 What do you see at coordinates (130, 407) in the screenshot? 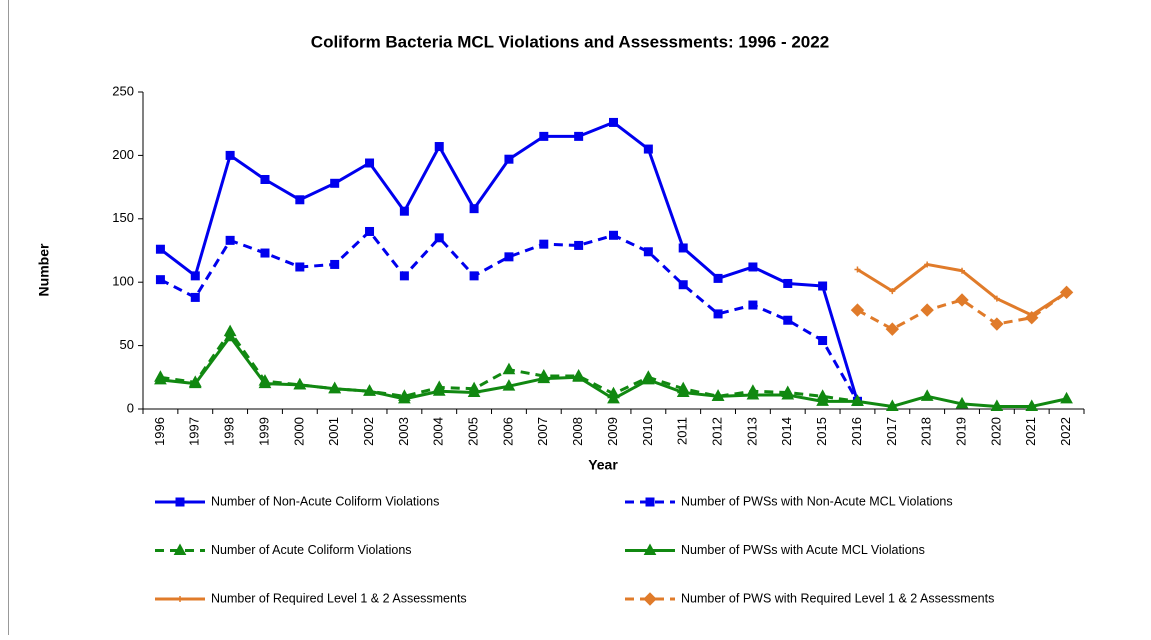
I see `y-tick-label: 0` at bounding box center [130, 407].